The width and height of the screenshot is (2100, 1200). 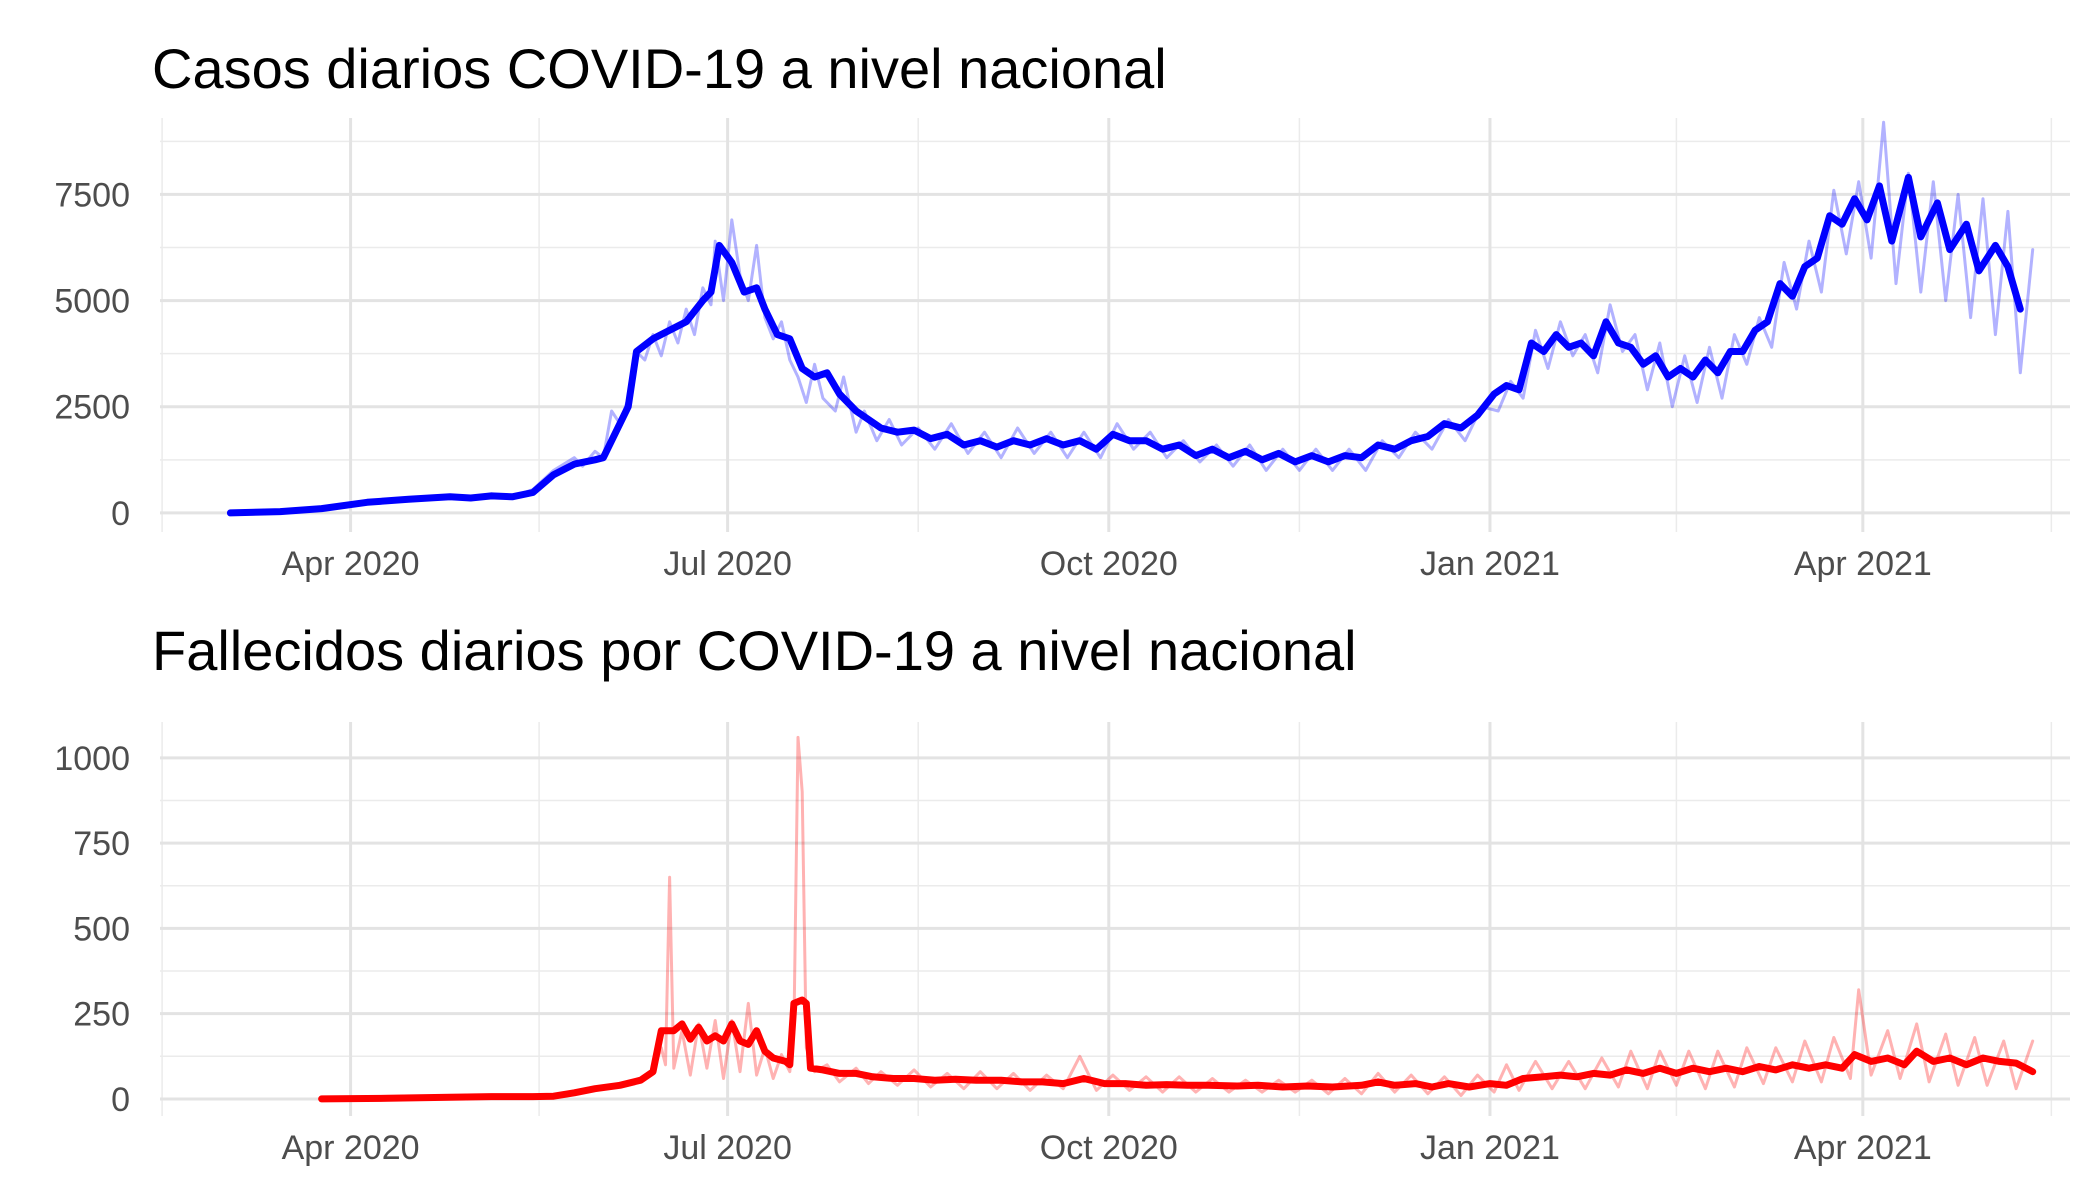 What do you see at coordinates (101, 1015) in the screenshot?
I see `deaths-y-tick-label: 250` at bounding box center [101, 1015].